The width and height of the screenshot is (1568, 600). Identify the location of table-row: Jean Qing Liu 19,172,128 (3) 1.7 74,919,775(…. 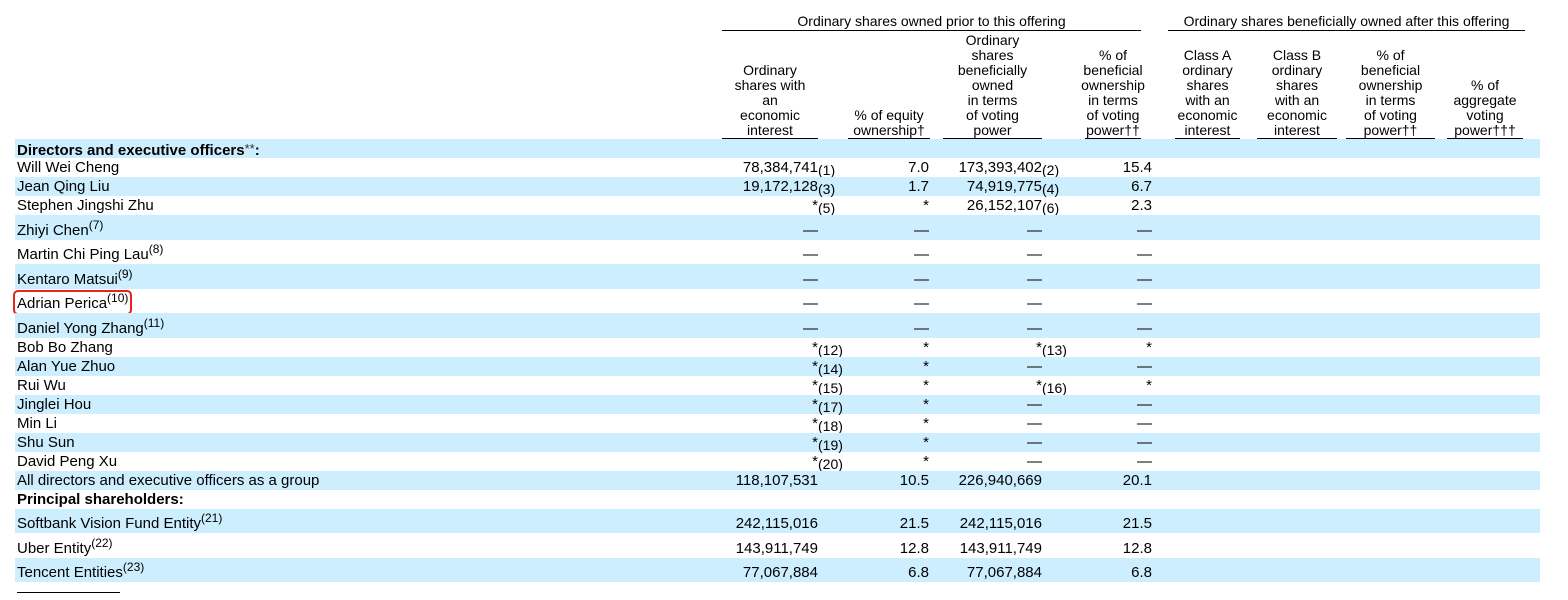
(777, 187).